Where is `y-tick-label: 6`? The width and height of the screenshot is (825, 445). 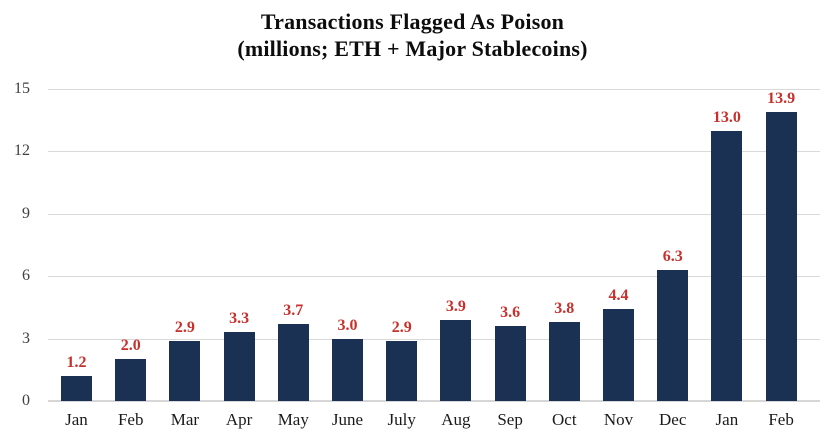 y-tick-label: 6 is located at coordinates (26, 276).